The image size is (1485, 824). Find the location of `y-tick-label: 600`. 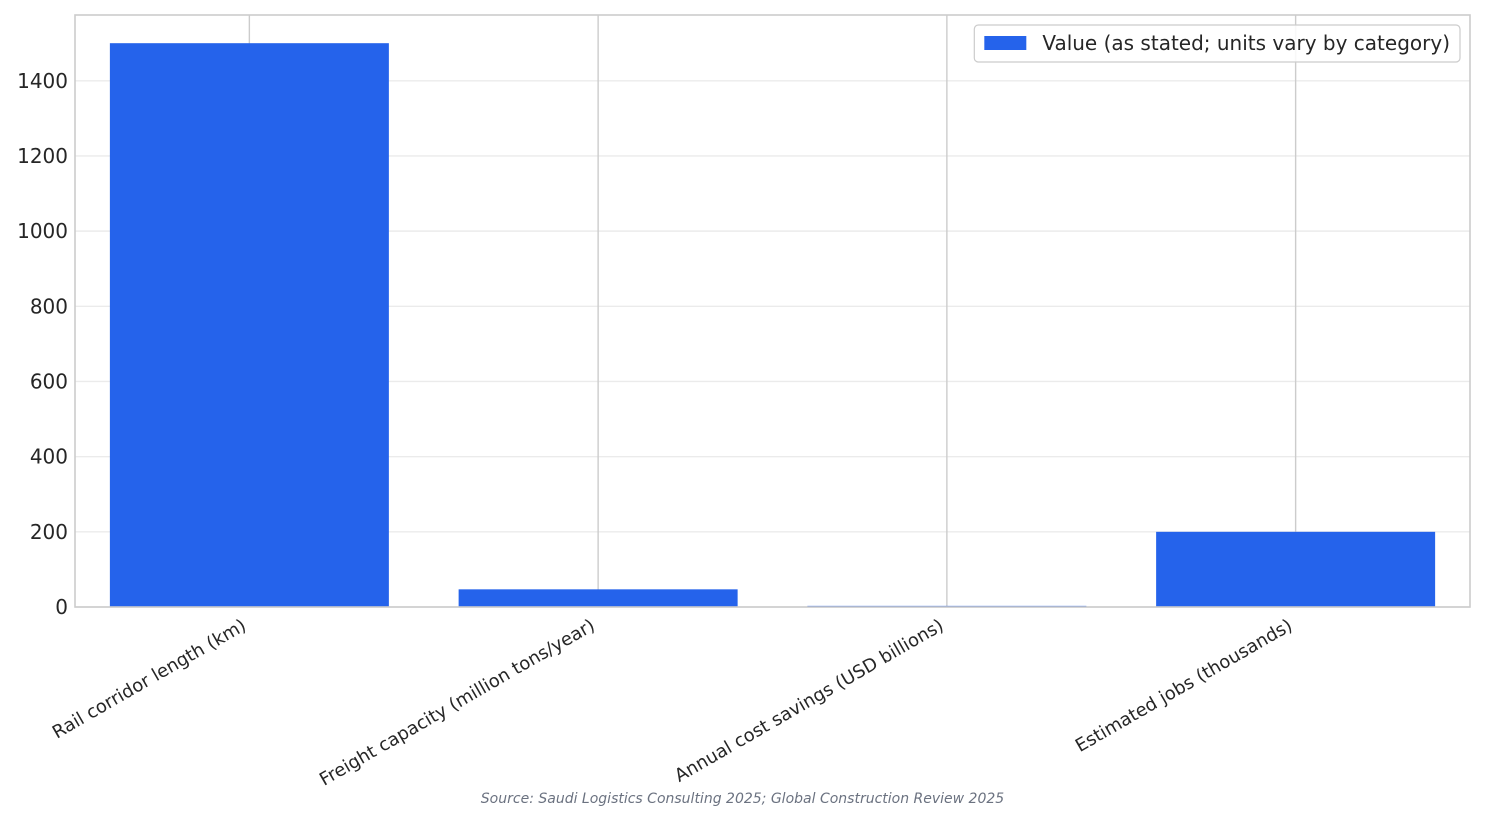

y-tick-label: 600 is located at coordinates (49, 381).